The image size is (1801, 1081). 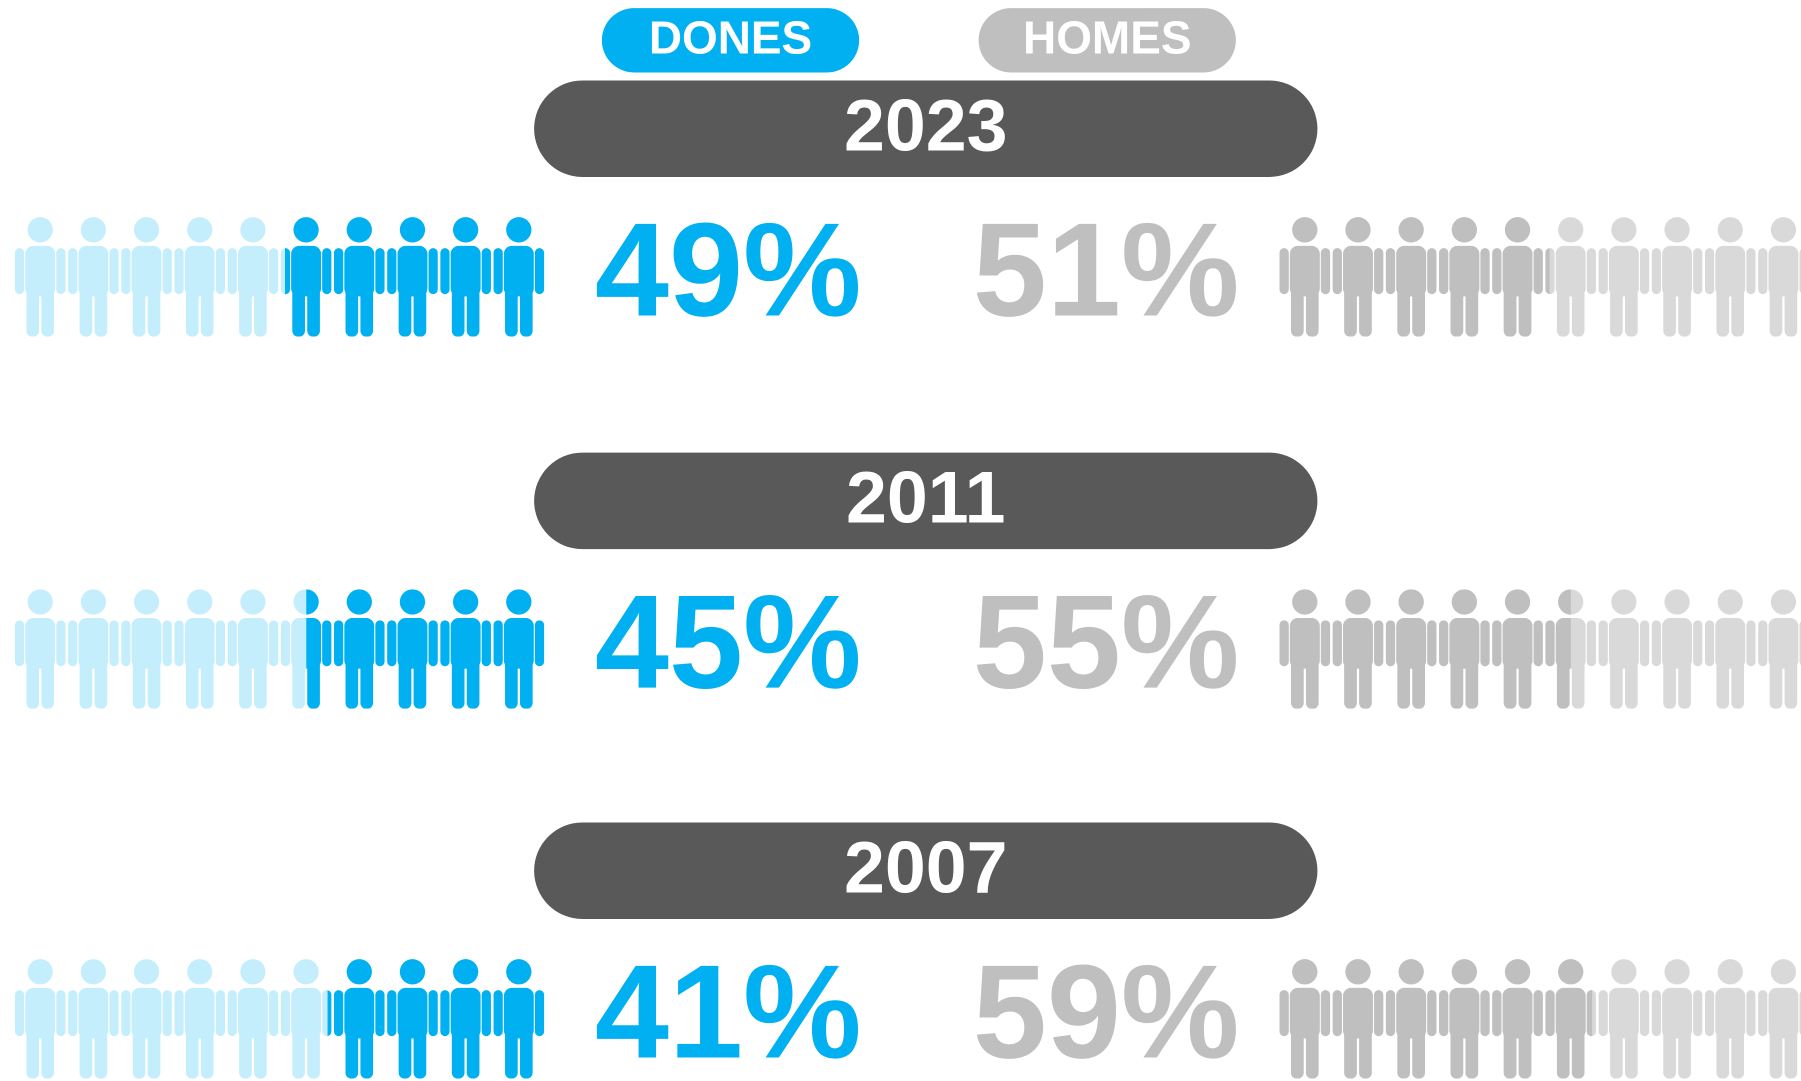 I want to click on value-label: 49%, so click(x=728, y=270).